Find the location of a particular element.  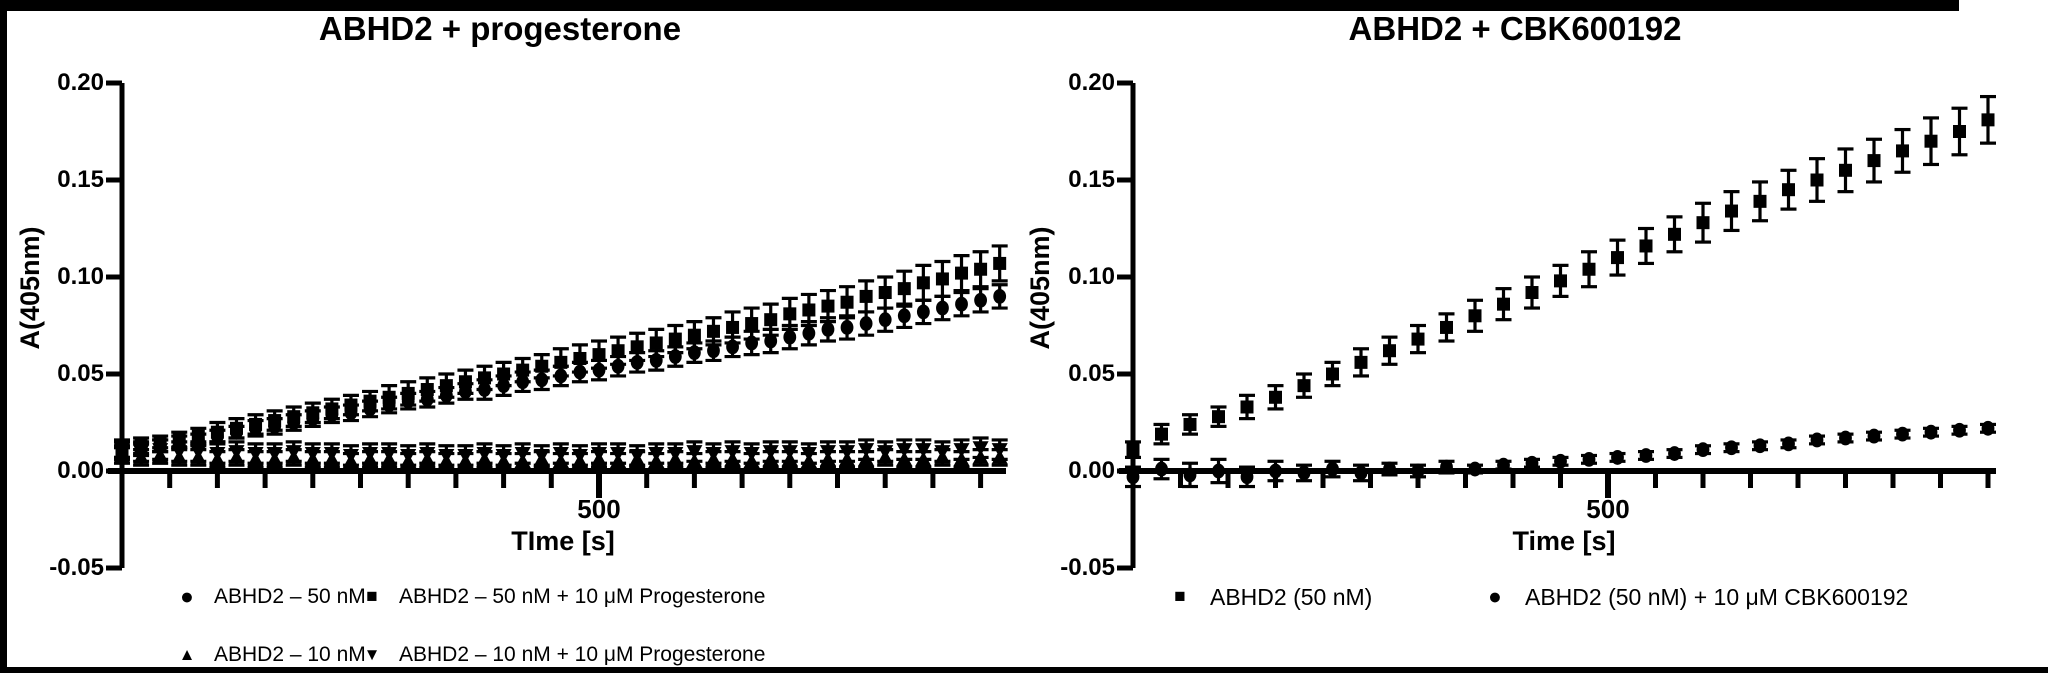

legend-circle-icon: ● is located at coordinates (187, 596).